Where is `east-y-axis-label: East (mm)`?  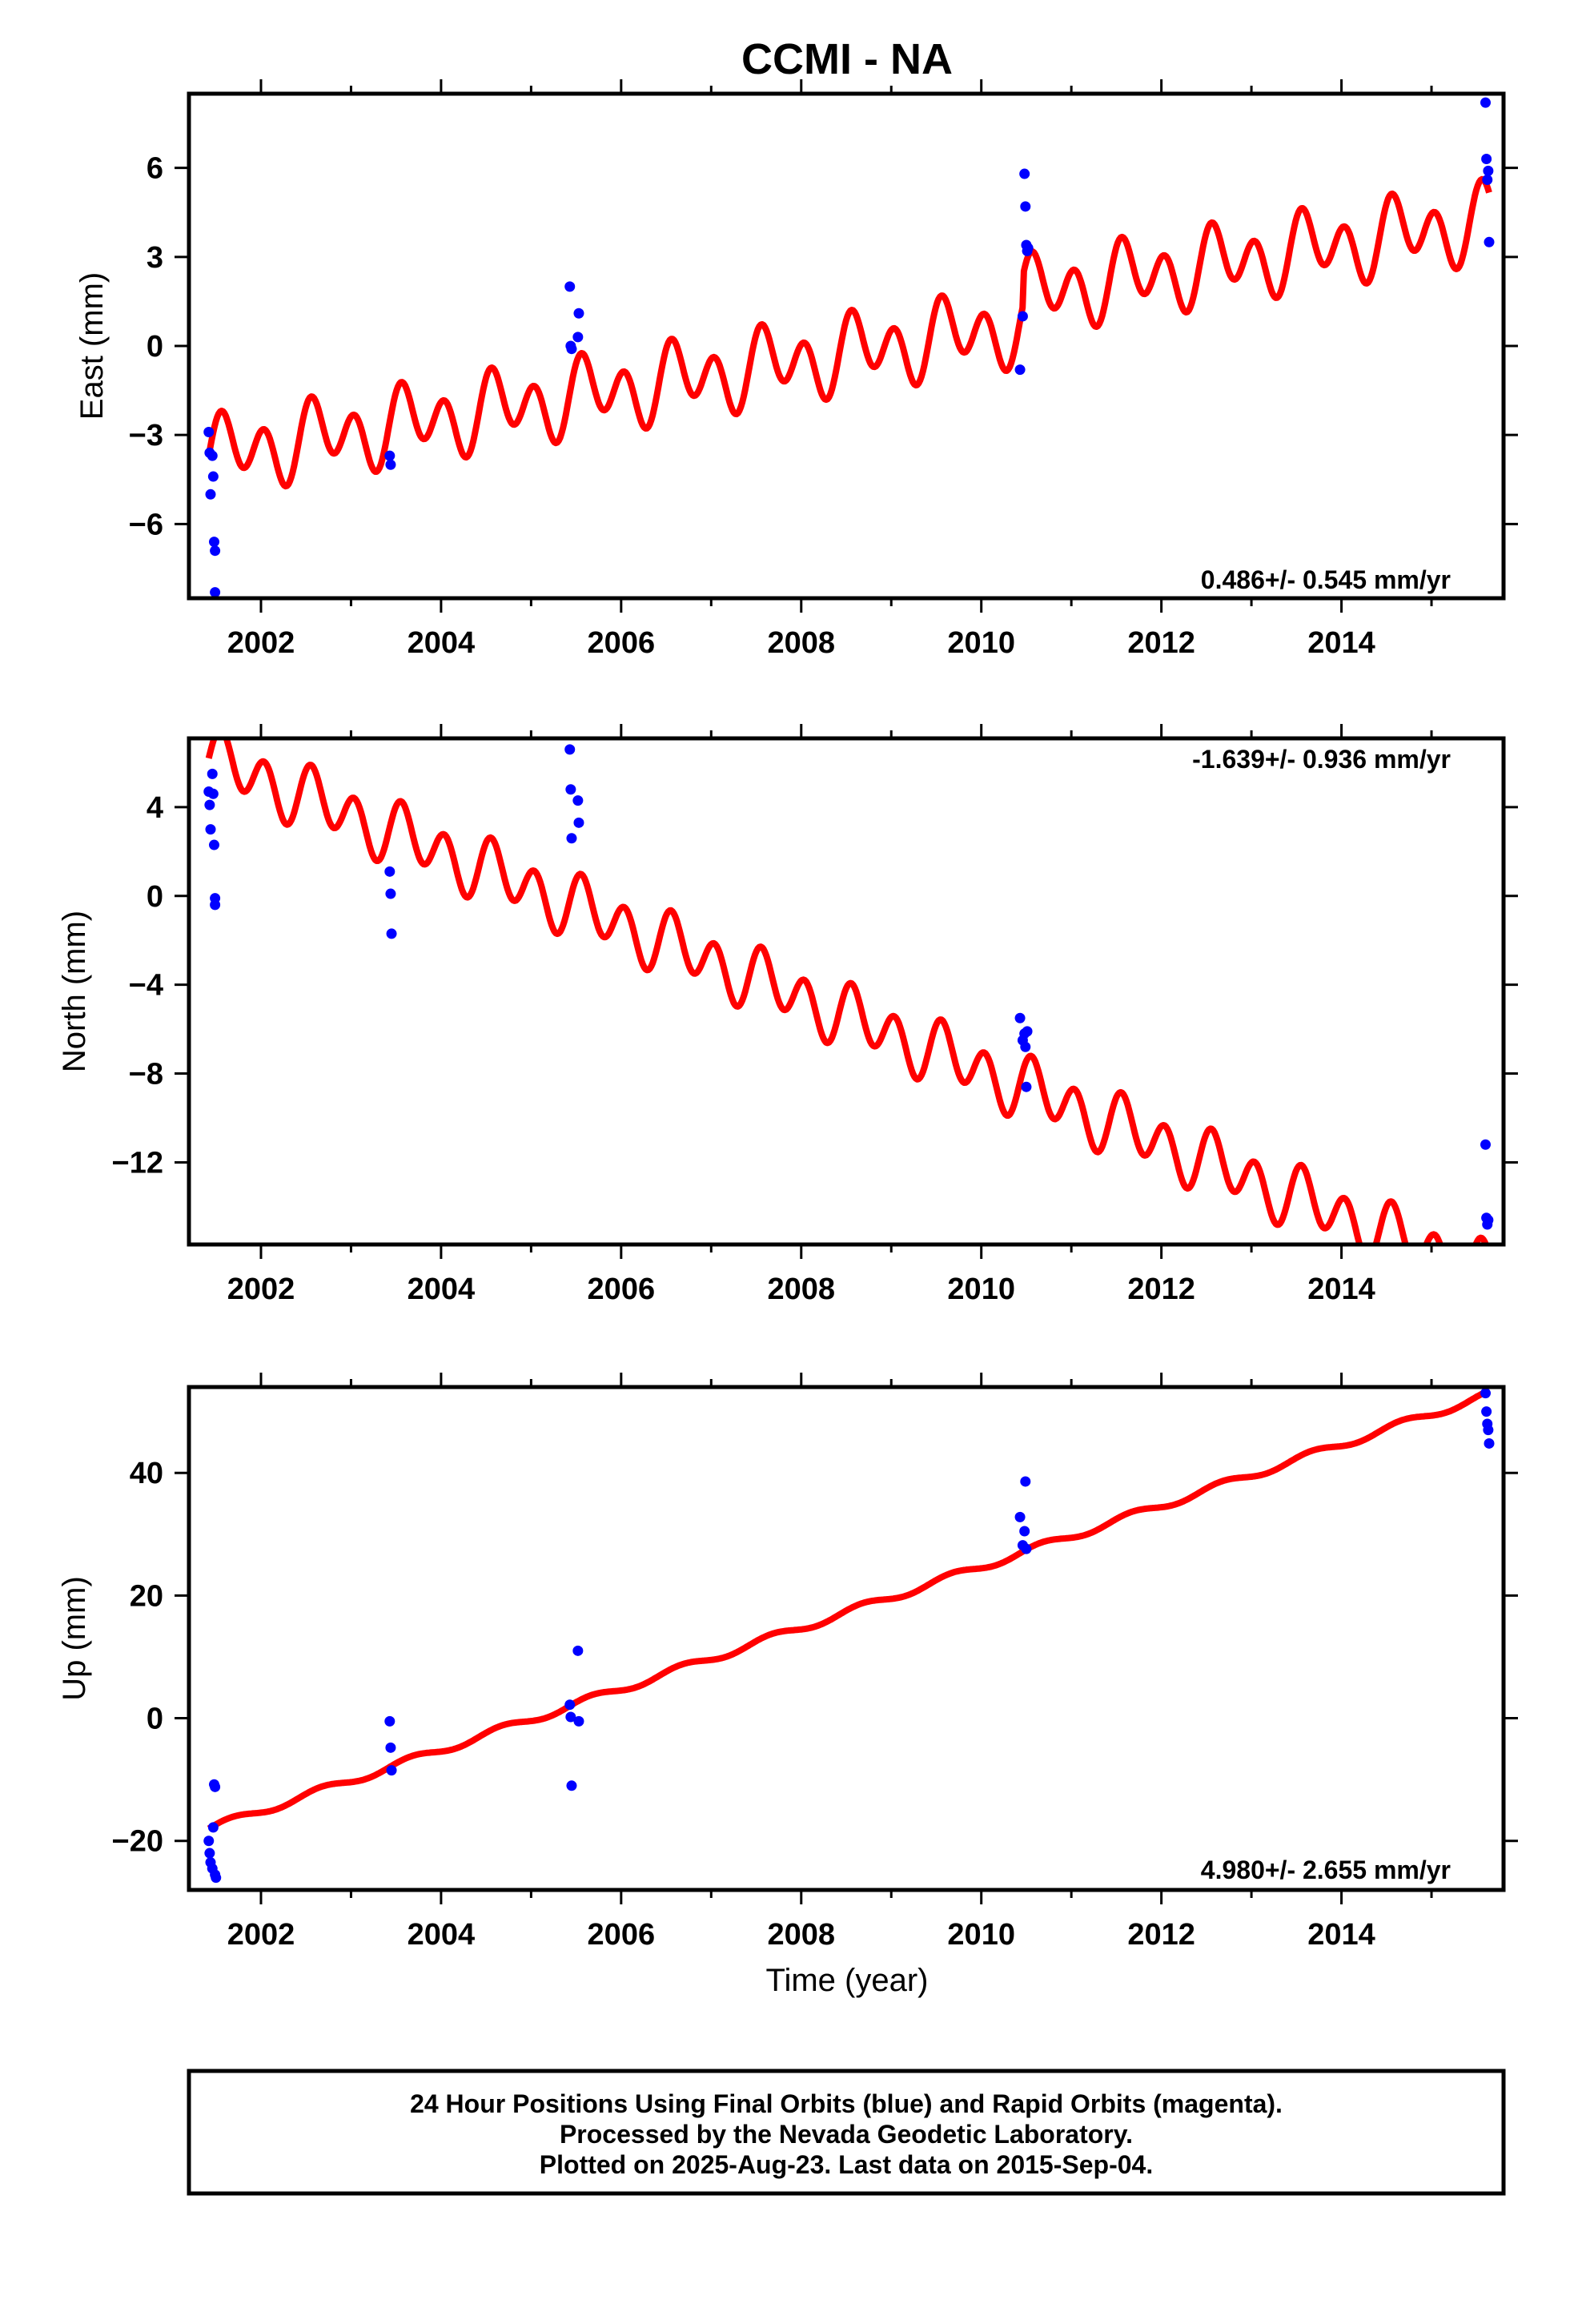 east-y-axis-label: East (mm) is located at coordinates (92, 346).